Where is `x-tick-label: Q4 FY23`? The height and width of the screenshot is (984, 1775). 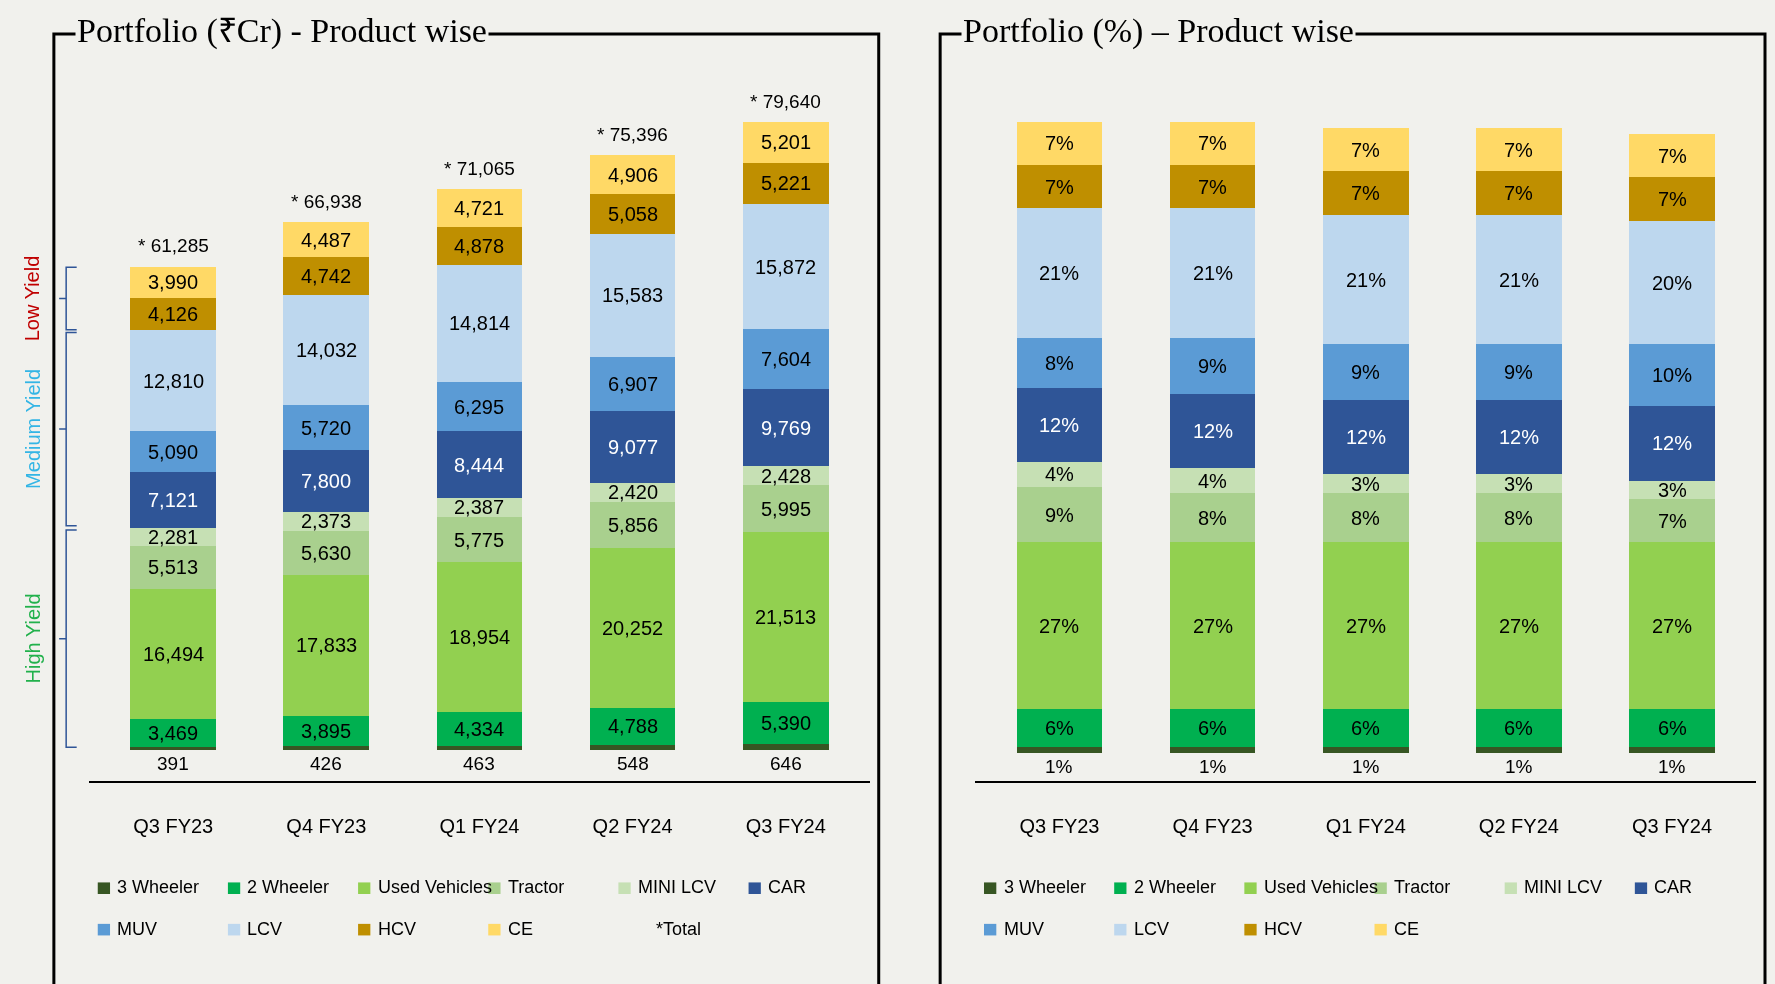 x-tick-label: Q4 FY23 is located at coordinates (326, 826).